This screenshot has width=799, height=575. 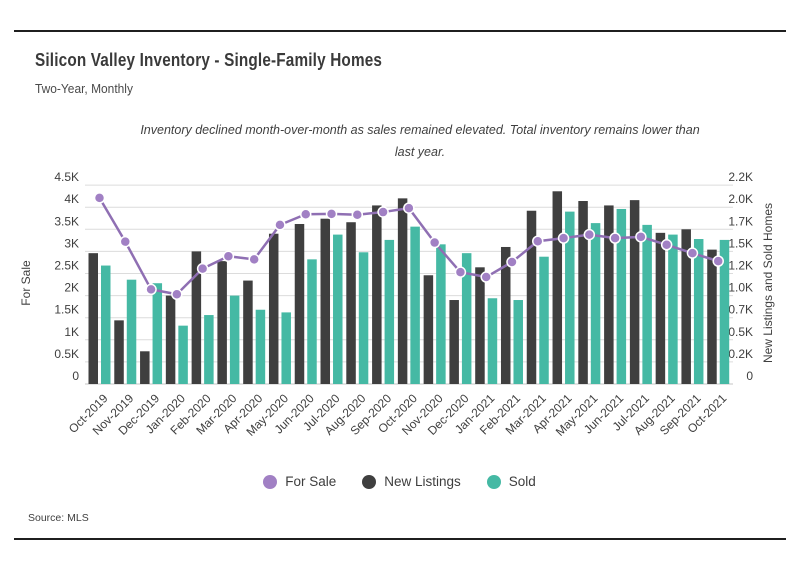 What do you see at coordinates (119, 352) in the screenshot?
I see `bar-new-listings-Nov-2019` at bounding box center [119, 352].